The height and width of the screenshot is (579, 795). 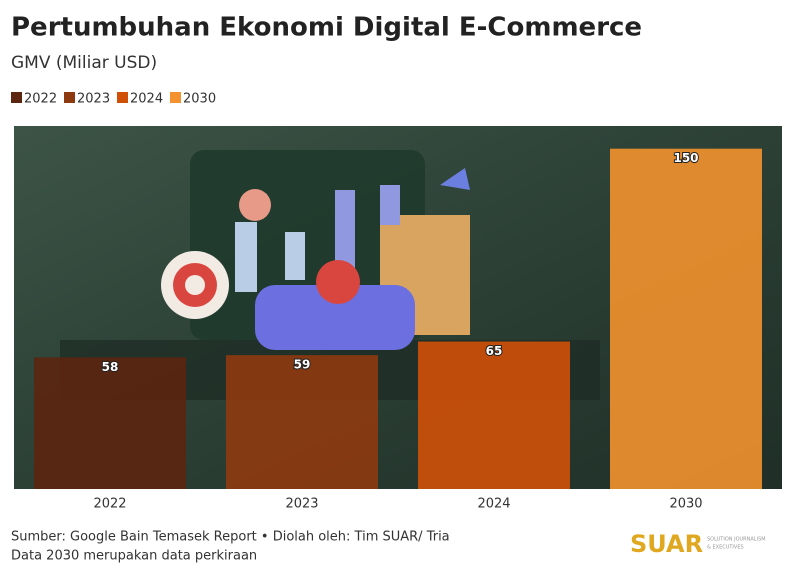 What do you see at coordinates (685, 504) in the screenshot?
I see `x-tick-label: 2030` at bounding box center [685, 504].